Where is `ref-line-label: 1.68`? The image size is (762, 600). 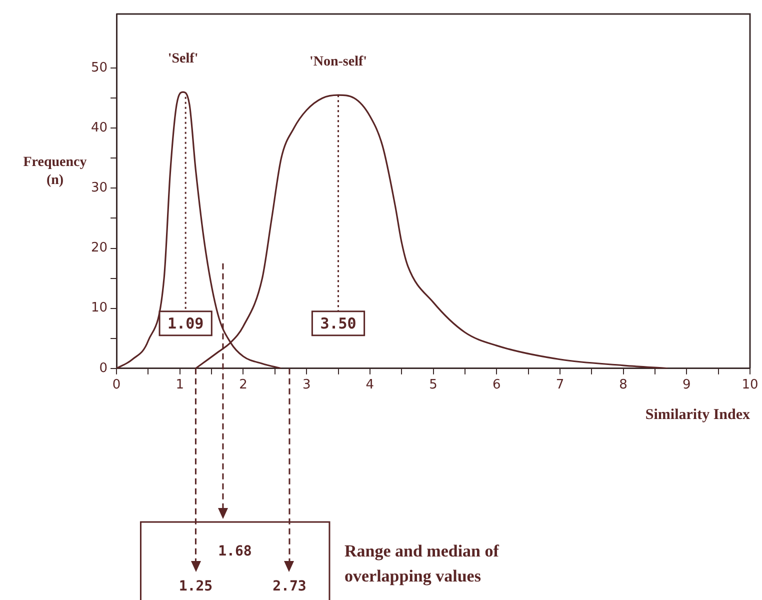 ref-line-label: 1.68 is located at coordinates (235, 552).